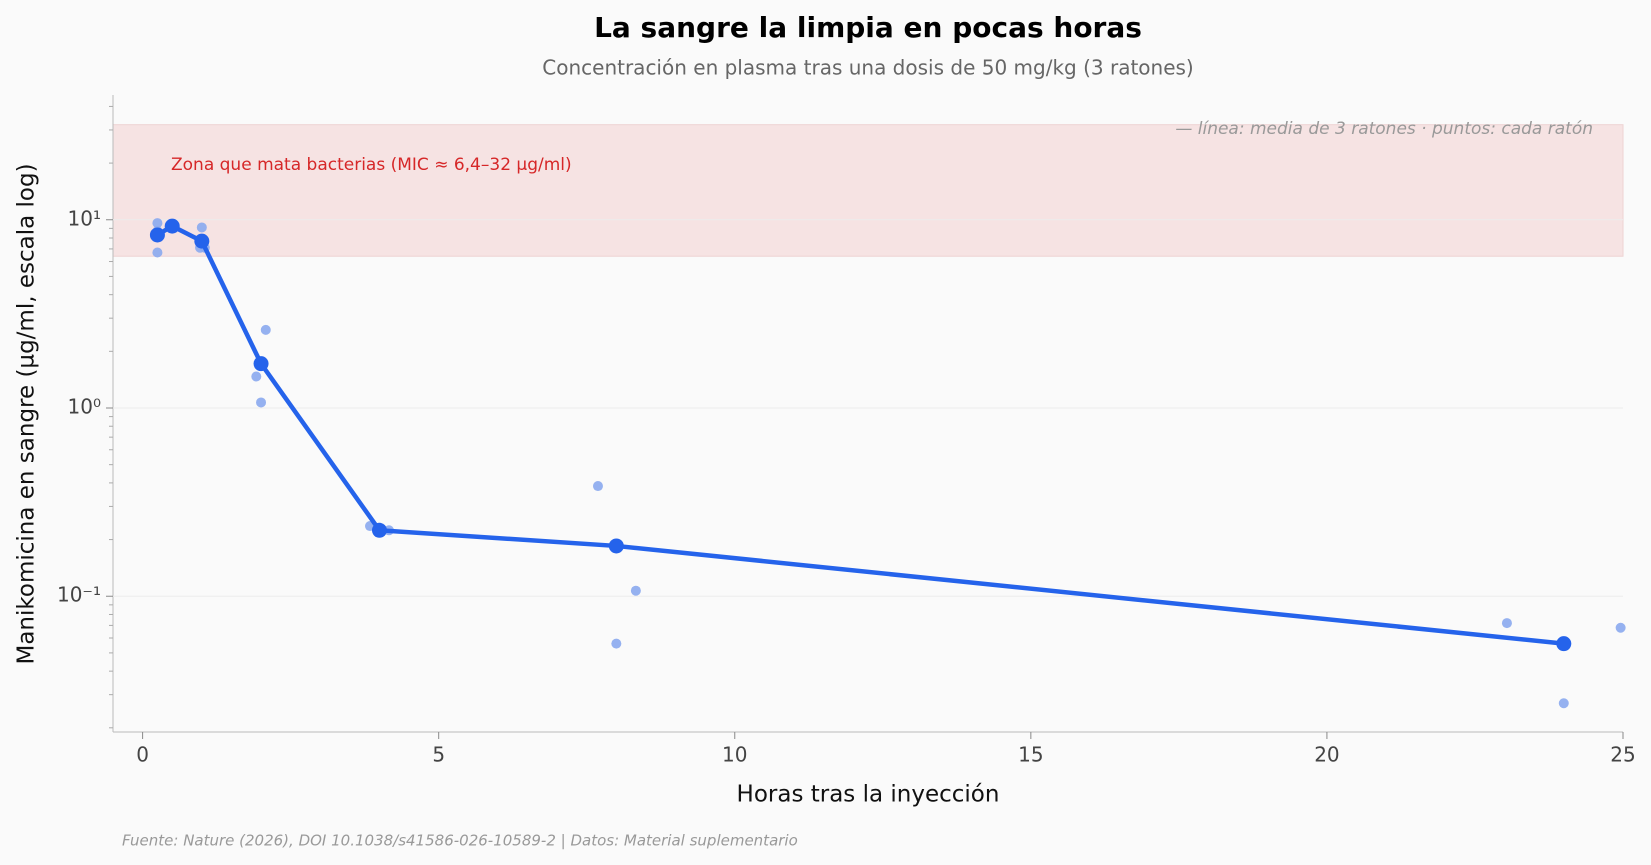 The height and width of the screenshot is (865, 1651). Describe the element at coordinates (1326, 755) in the screenshot. I see `x-tick-label: 20` at that location.